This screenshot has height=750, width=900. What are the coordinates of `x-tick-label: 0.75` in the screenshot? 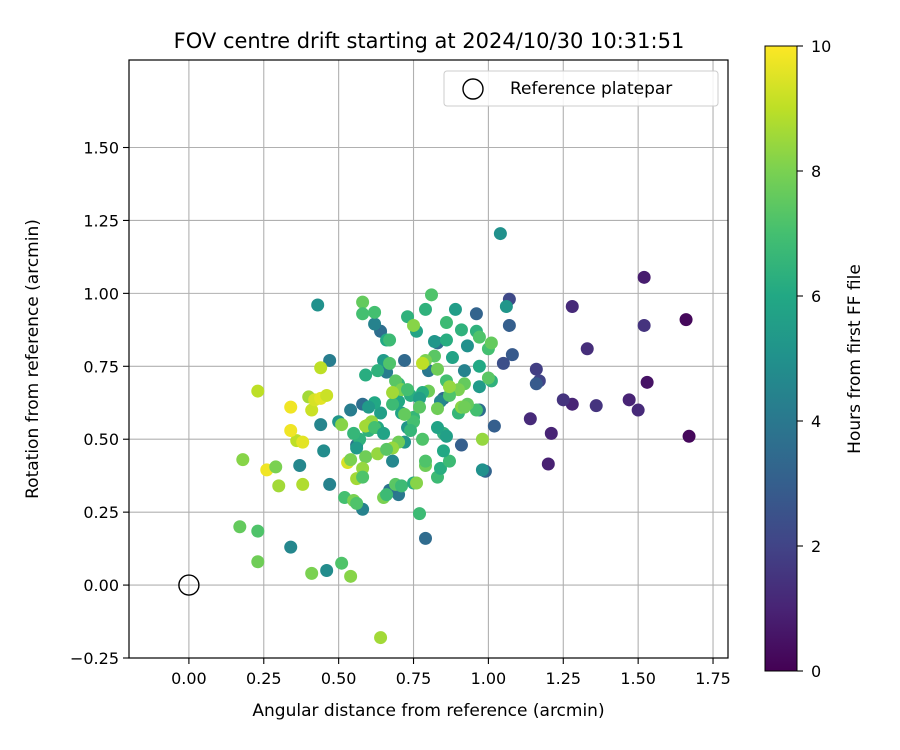 It's located at (414, 678).